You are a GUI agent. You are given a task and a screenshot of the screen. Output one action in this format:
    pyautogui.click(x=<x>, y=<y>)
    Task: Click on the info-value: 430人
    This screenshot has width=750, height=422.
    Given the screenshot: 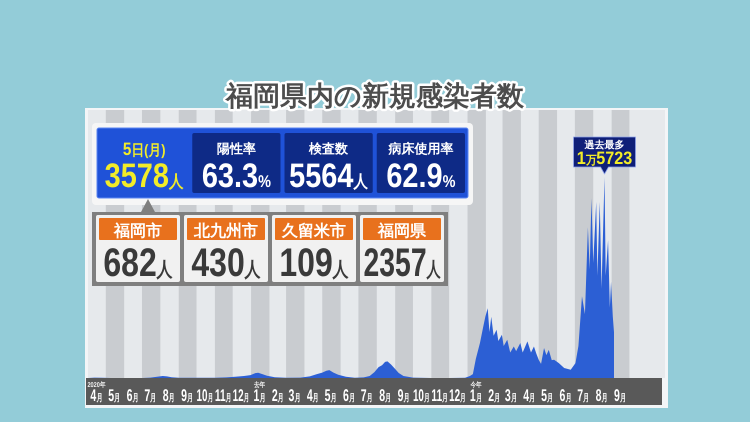 What is the action you would take?
    pyautogui.click(x=226, y=262)
    